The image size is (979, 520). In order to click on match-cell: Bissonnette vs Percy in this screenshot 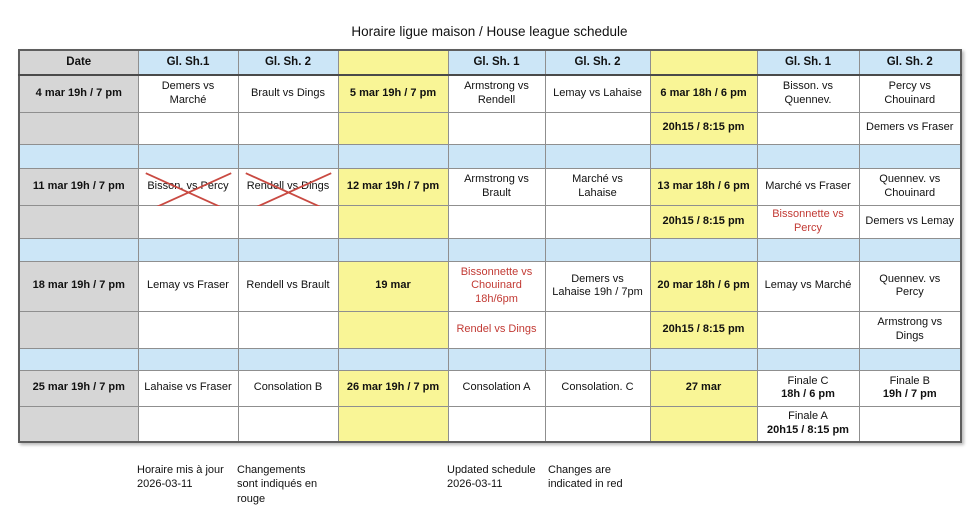, I will do `click(808, 221)`.